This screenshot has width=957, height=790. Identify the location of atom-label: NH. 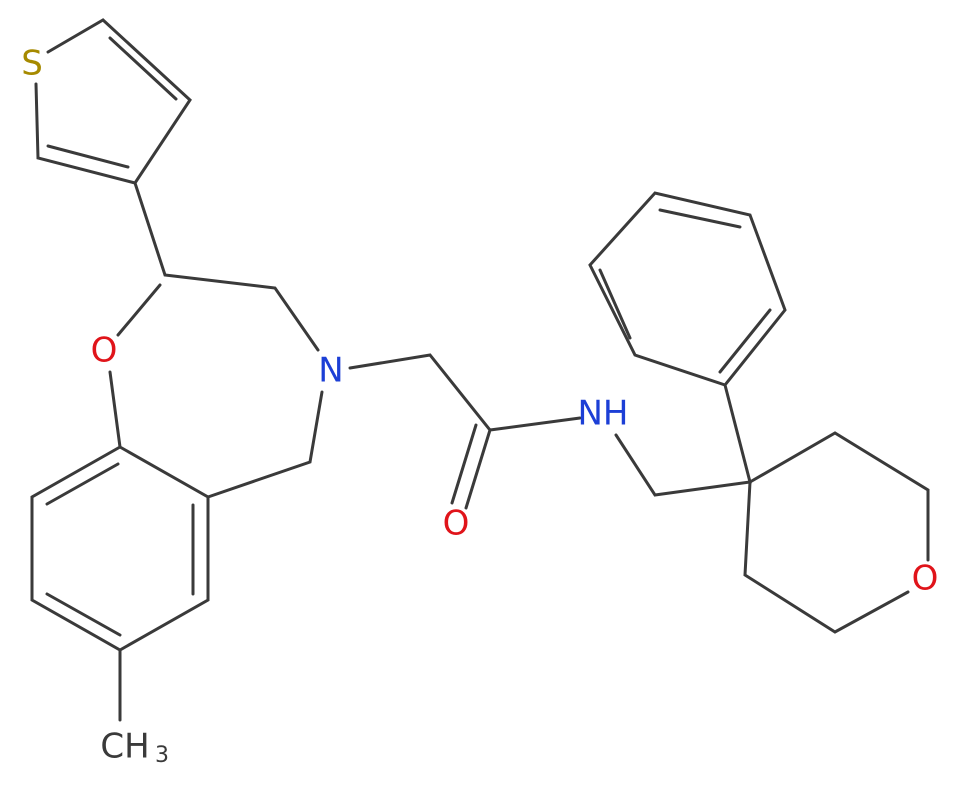
(603, 414).